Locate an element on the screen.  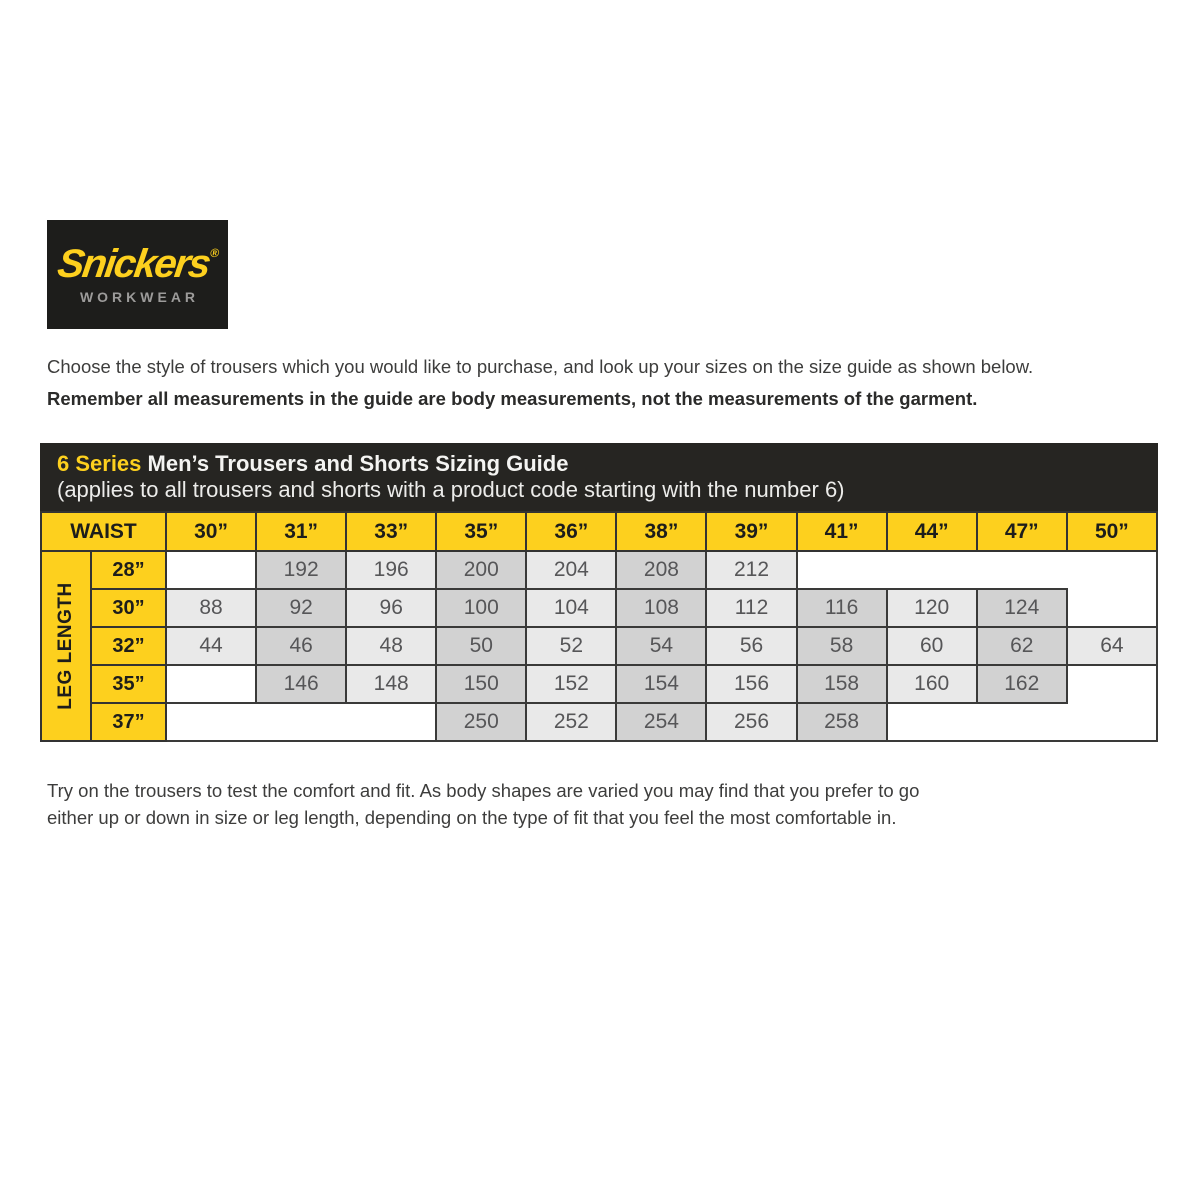
leg-row-label: 32” is located at coordinates (128, 646).